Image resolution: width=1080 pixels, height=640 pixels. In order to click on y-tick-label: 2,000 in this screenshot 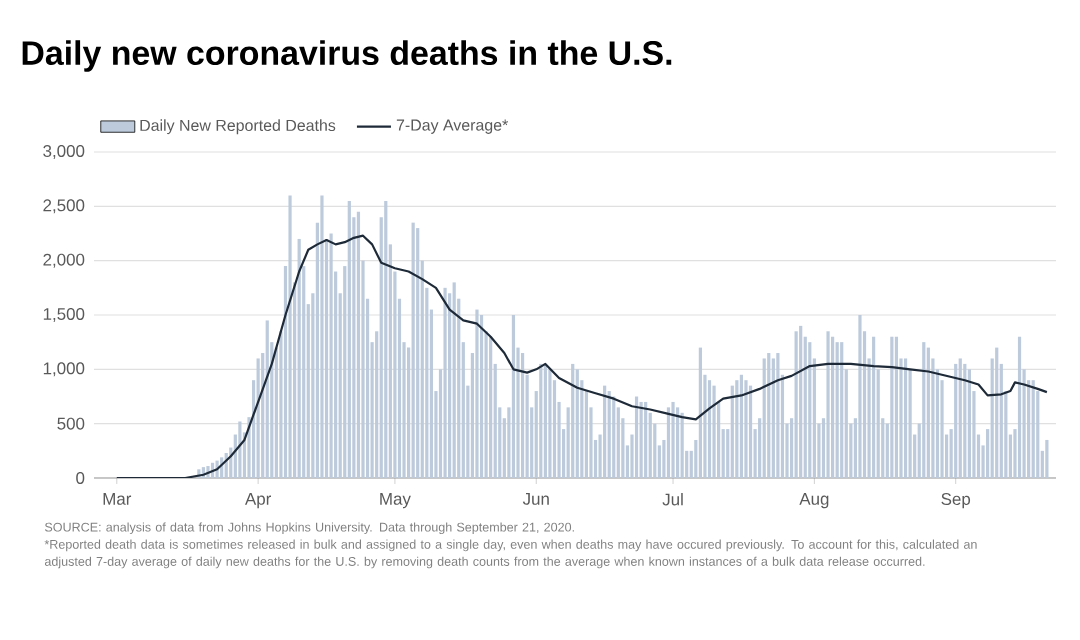, I will do `click(64, 260)`.